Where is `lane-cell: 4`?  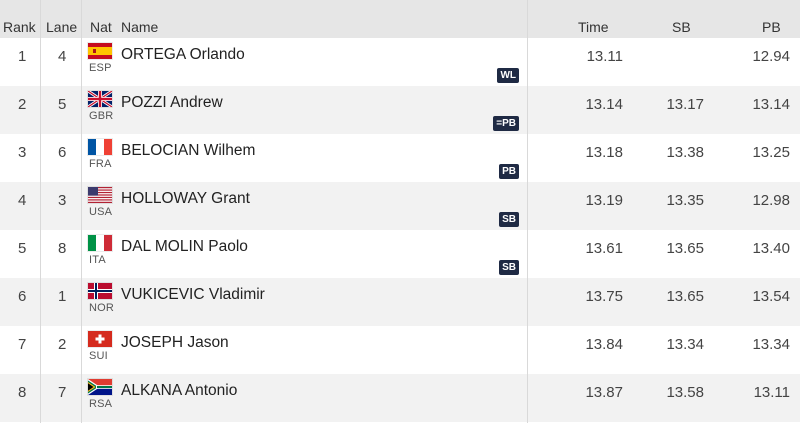 lane-cell: 4 is located at coordinates (62, 56).